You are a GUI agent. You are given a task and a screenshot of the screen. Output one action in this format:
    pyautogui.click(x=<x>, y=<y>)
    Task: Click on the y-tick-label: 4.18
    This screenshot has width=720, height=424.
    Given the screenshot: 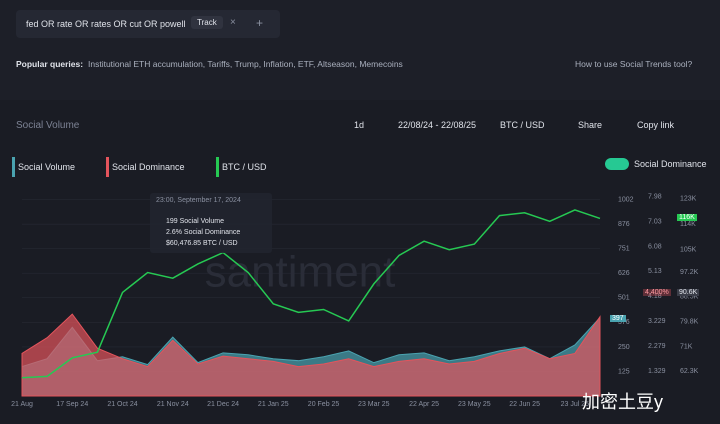 What is the action you would take?
    pyautogui.click(x=655, y=296)
    